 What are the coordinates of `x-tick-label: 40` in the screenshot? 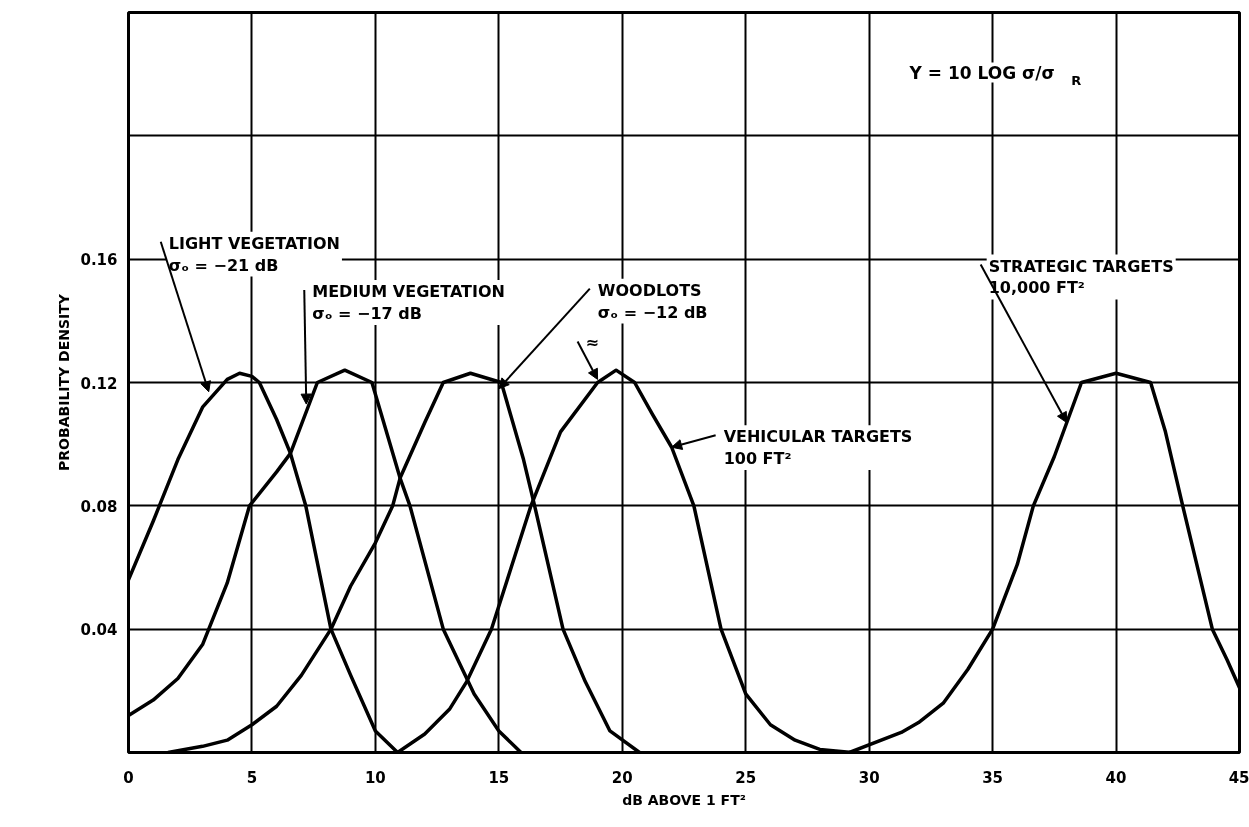 It's located at (1116, 777).